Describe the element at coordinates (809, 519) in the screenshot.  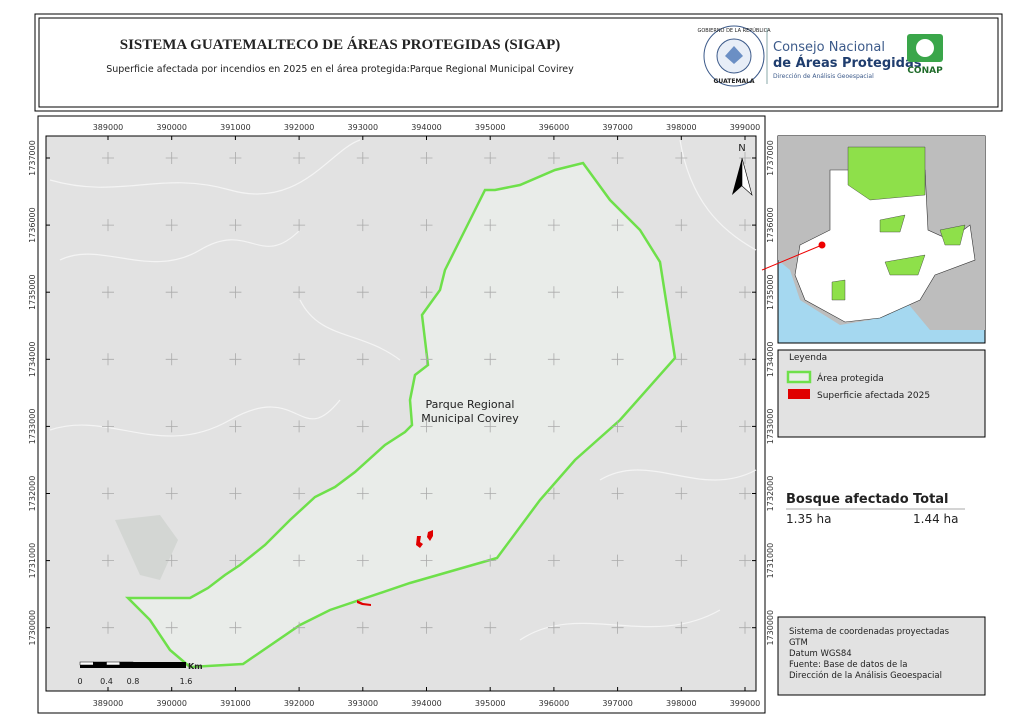
I see `table-cell: 1.35 ha` at that location.